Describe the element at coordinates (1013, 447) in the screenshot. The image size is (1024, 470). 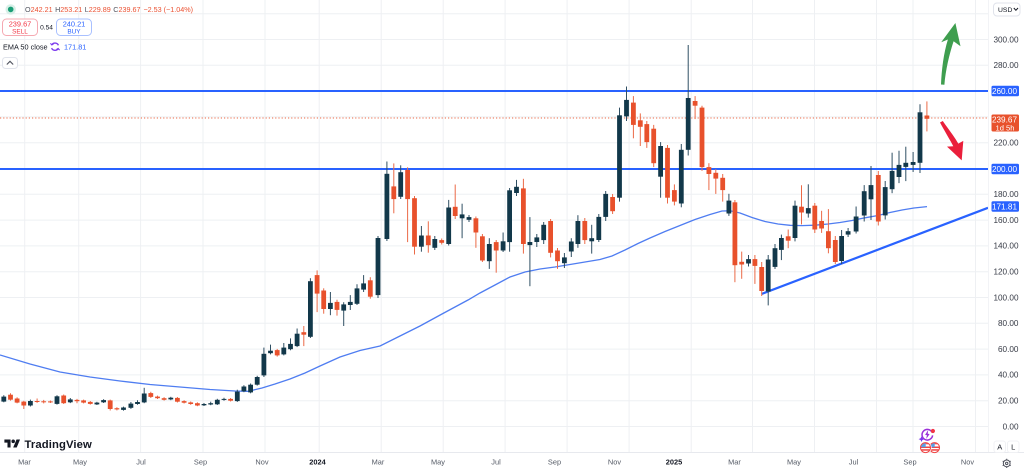
I see `svg-text: L` at that location.